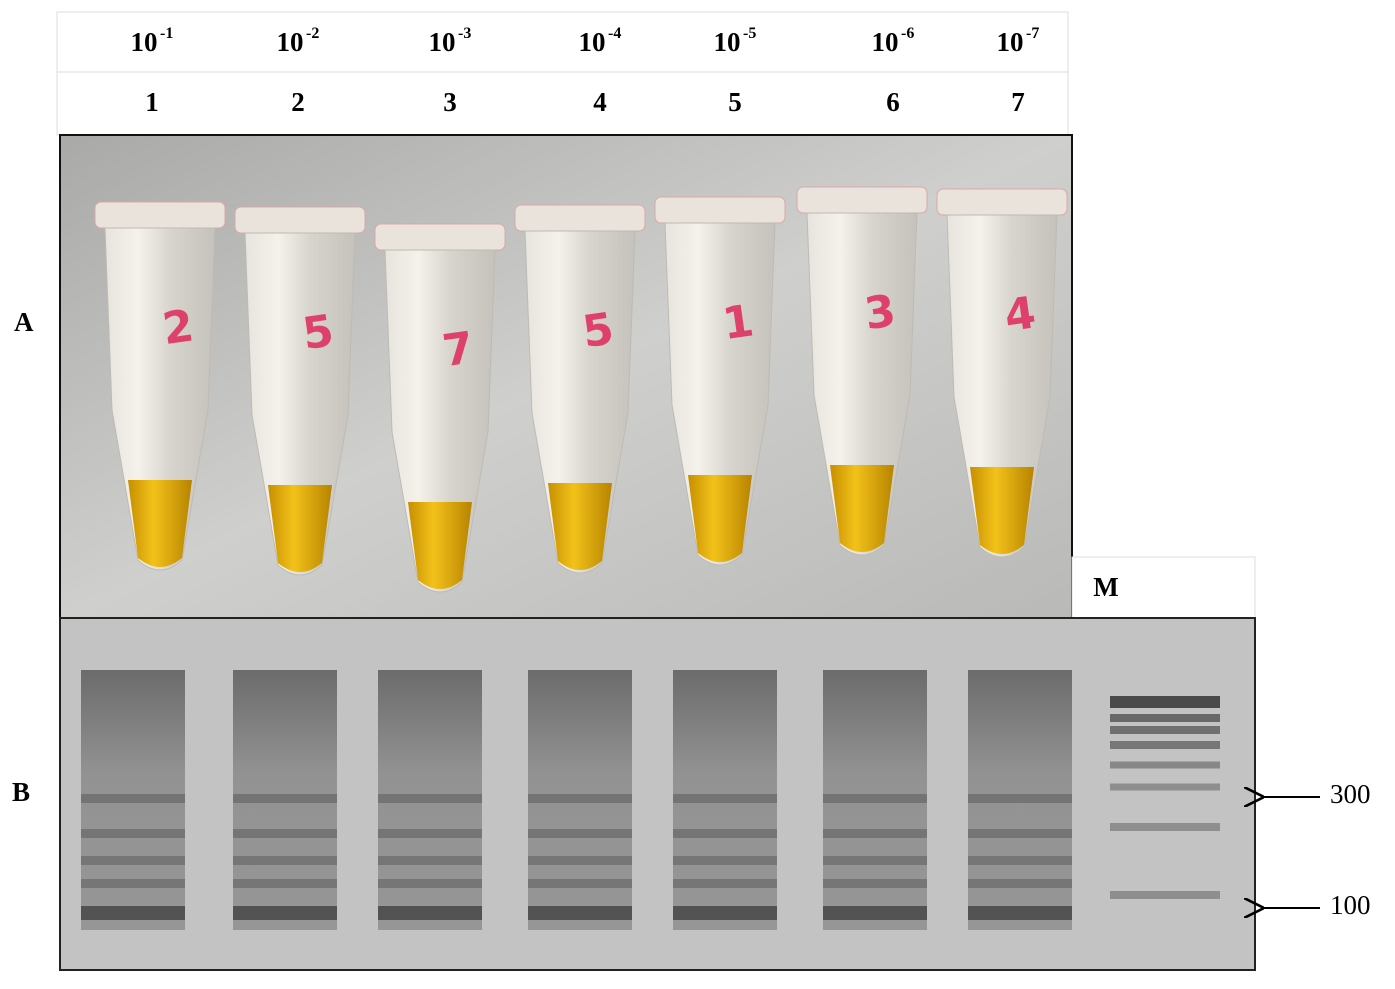 This screenshot has height=989, width=1395. Describe the element at coordinates (1350, 905) in the screenshot. I see `size-label: 100` at that location.